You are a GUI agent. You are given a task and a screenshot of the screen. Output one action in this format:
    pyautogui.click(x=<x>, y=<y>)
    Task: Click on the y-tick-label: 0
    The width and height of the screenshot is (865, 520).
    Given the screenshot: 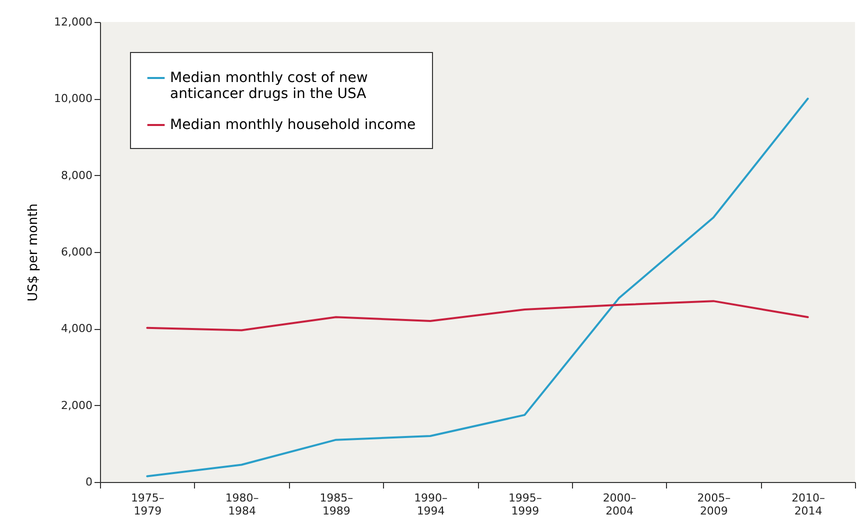 What is the action you would take?
    pyautogui.click(x=89, y=482)
    